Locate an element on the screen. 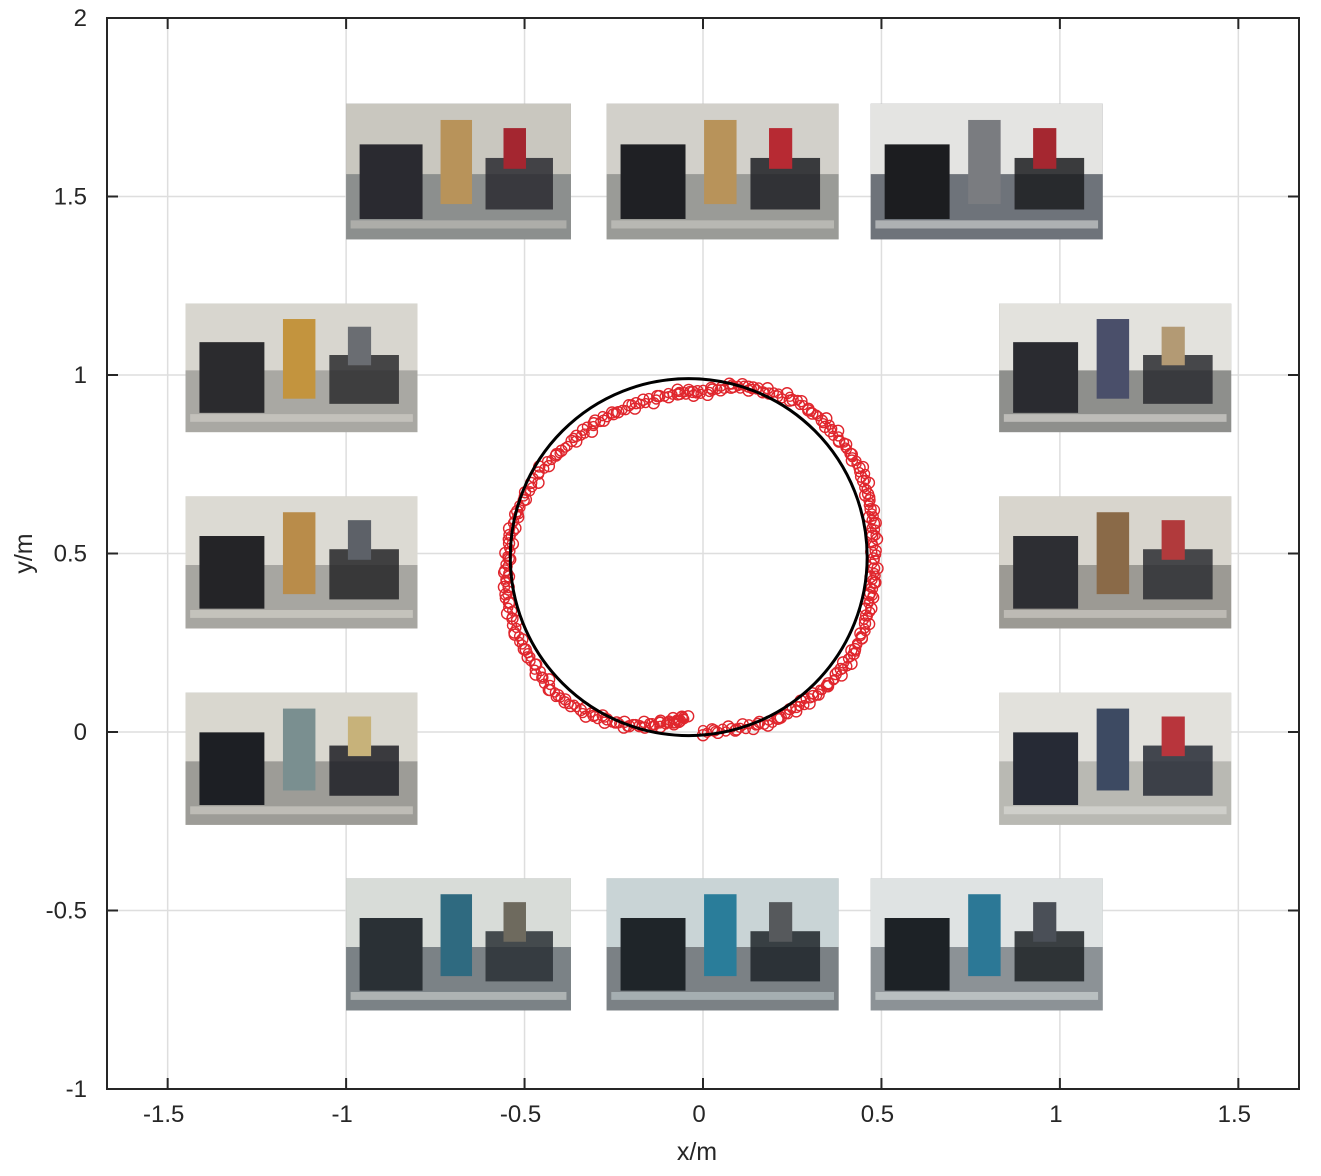  x-tick-label: -0.5 is located at coordinates (520, 1114).